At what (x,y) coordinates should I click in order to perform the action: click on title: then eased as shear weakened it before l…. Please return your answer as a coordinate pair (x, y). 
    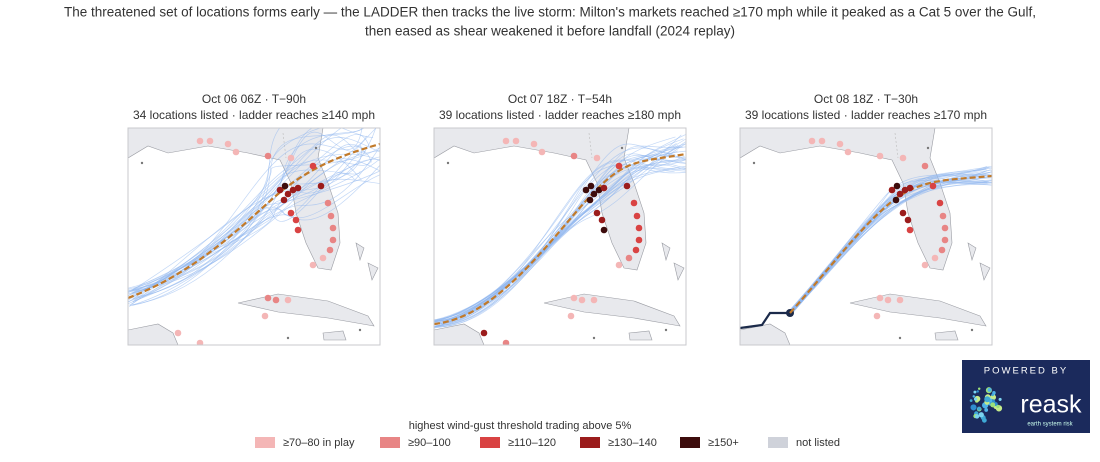
    Looking at the image, I should click on (550, 31).